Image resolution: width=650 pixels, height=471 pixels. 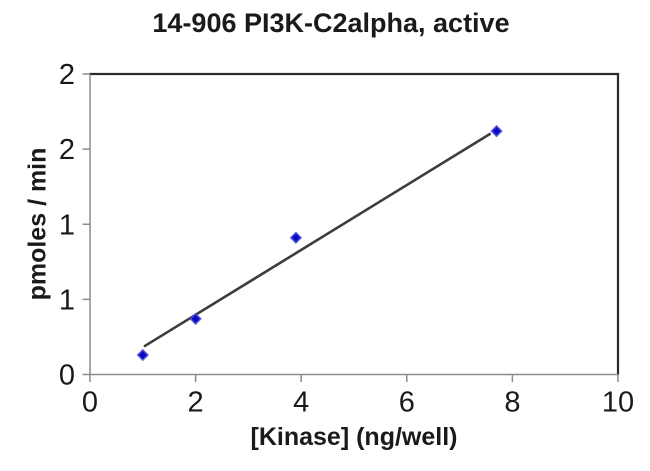 What do you see at coordinates (196, 403) in the screenshot?
I see `x-tick-label: 2` at bounding box center [196, 403].